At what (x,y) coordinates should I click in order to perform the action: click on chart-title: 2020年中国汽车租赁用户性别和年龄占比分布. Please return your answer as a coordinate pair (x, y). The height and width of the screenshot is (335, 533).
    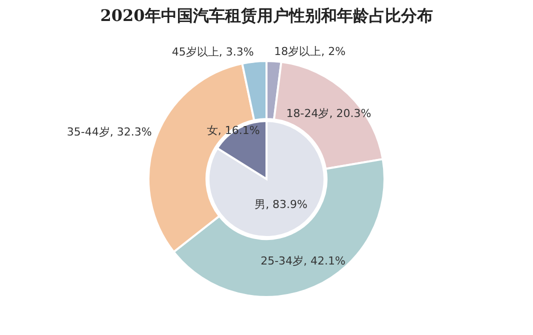
    Looking at the image, I should click on (266, 15).